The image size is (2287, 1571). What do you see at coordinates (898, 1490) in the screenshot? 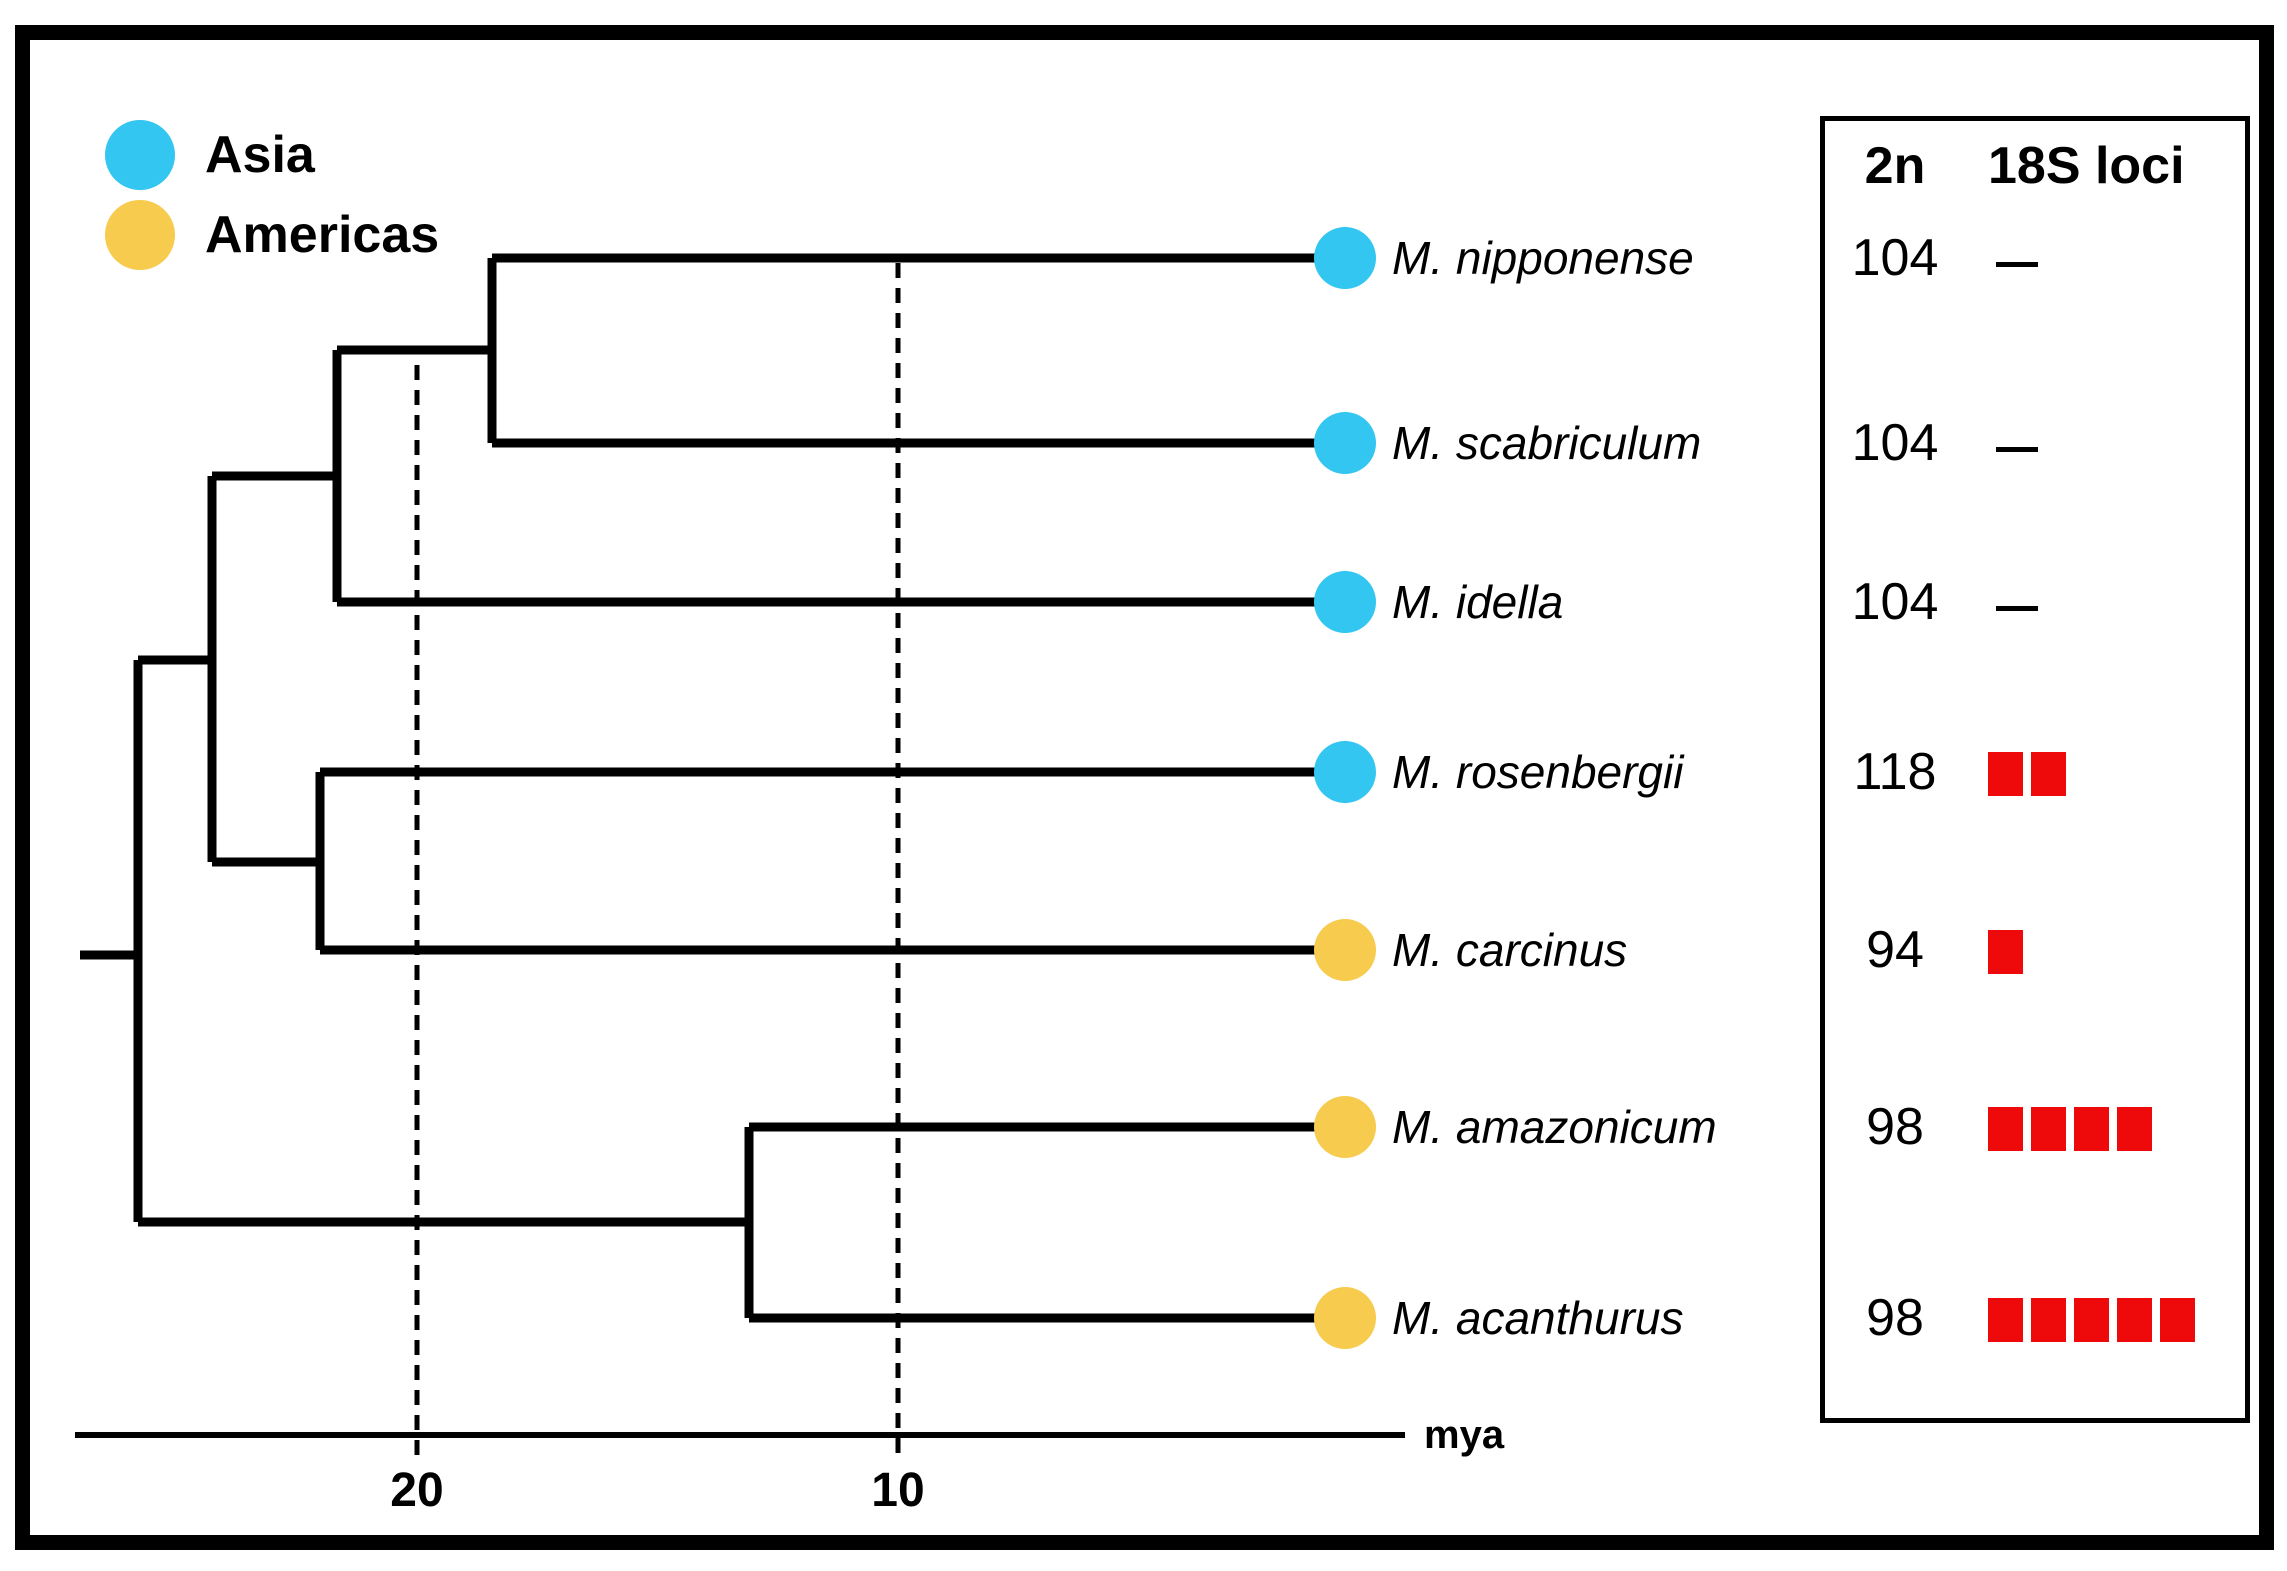
I see `axis-tick-10: 10` at bounding box center [898, 1490].